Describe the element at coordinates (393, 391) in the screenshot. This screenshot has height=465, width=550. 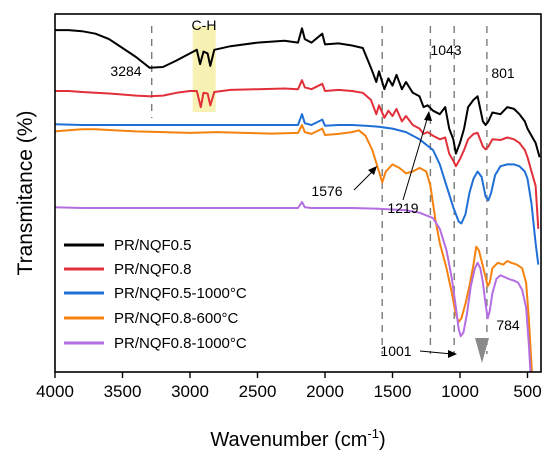
I see `x-tick-label: 1500` at that location.